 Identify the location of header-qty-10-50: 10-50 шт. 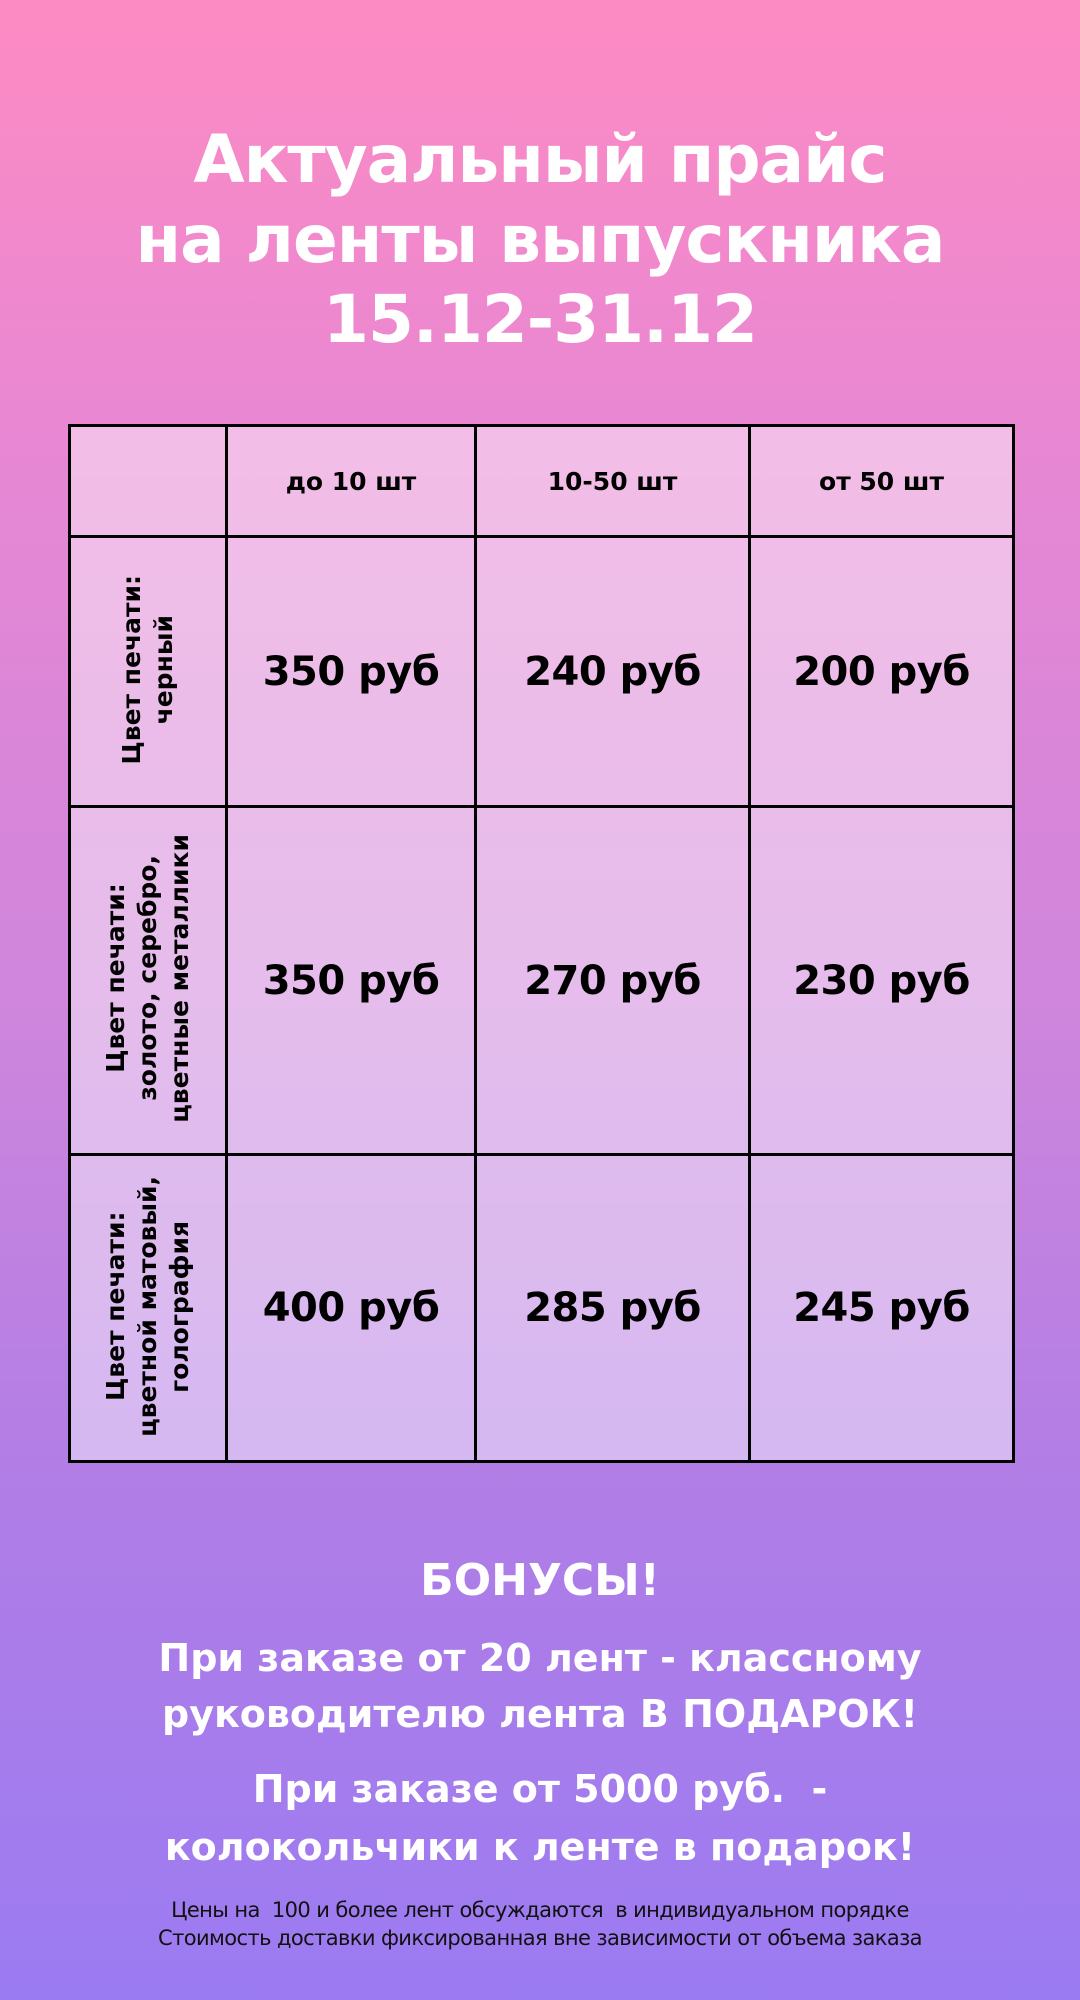
(612, 481).